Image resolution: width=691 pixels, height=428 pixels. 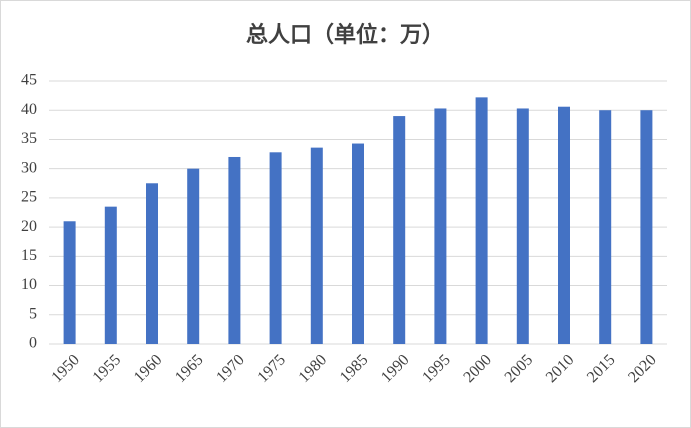 I want to click on y-tick-label: 25, so click(x=29, y=197).